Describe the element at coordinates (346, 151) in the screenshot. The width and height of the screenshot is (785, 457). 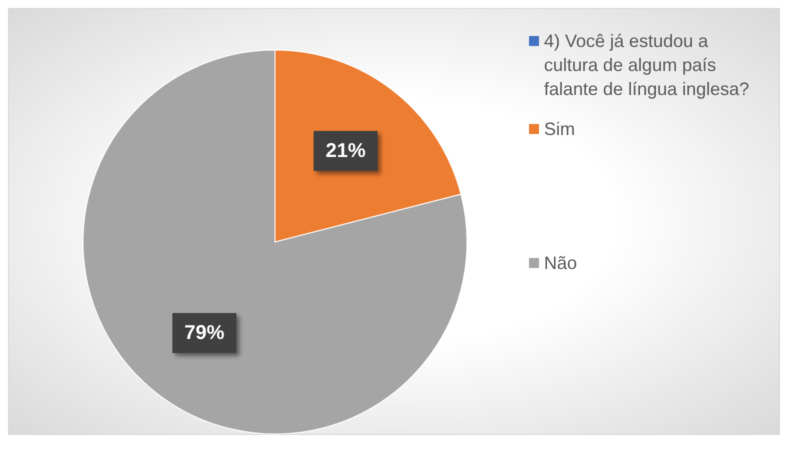
I see `data-label: 21%` at that location.